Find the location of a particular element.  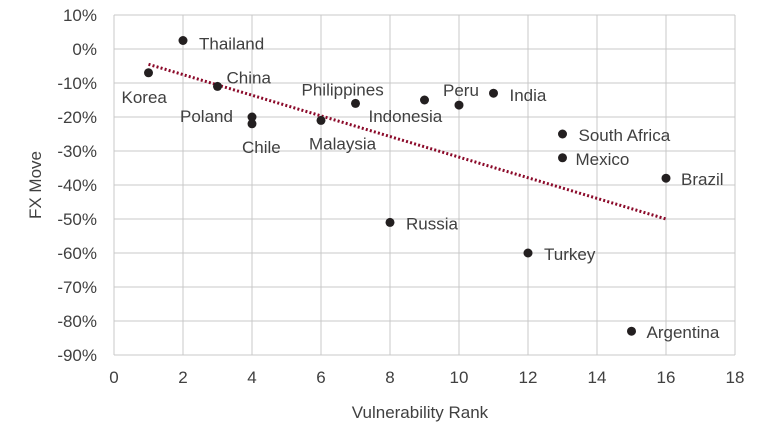

y-tick-label: -10% is located at coordinates (77, 83).